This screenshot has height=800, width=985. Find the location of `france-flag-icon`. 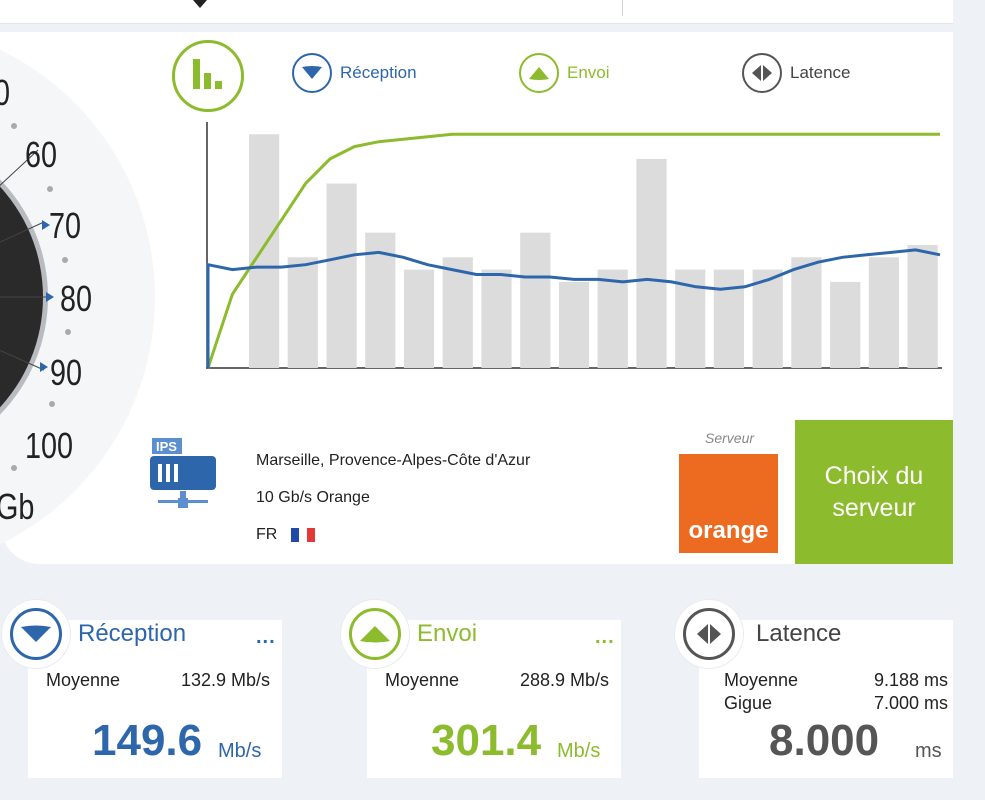

france-flag-icon is located at coordinates (303, 534).